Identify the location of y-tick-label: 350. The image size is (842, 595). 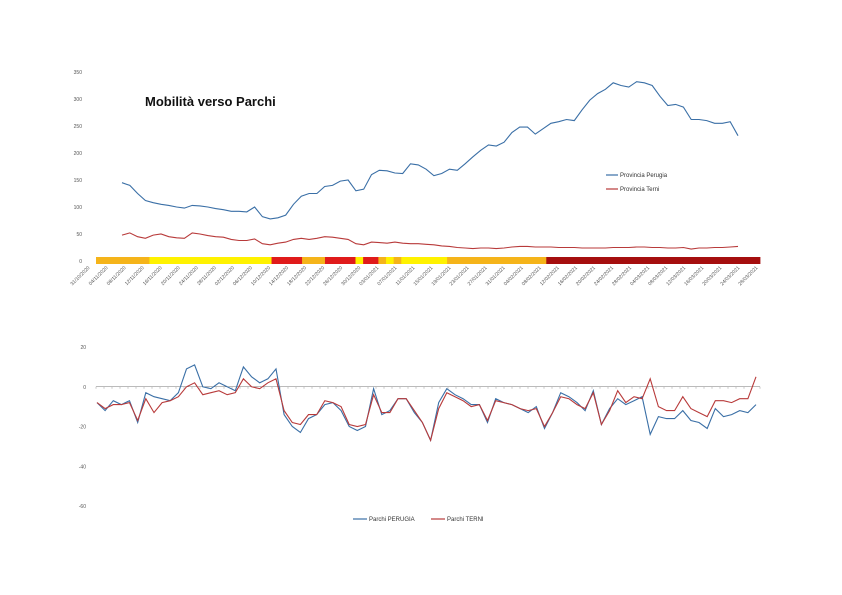
(78, 73).